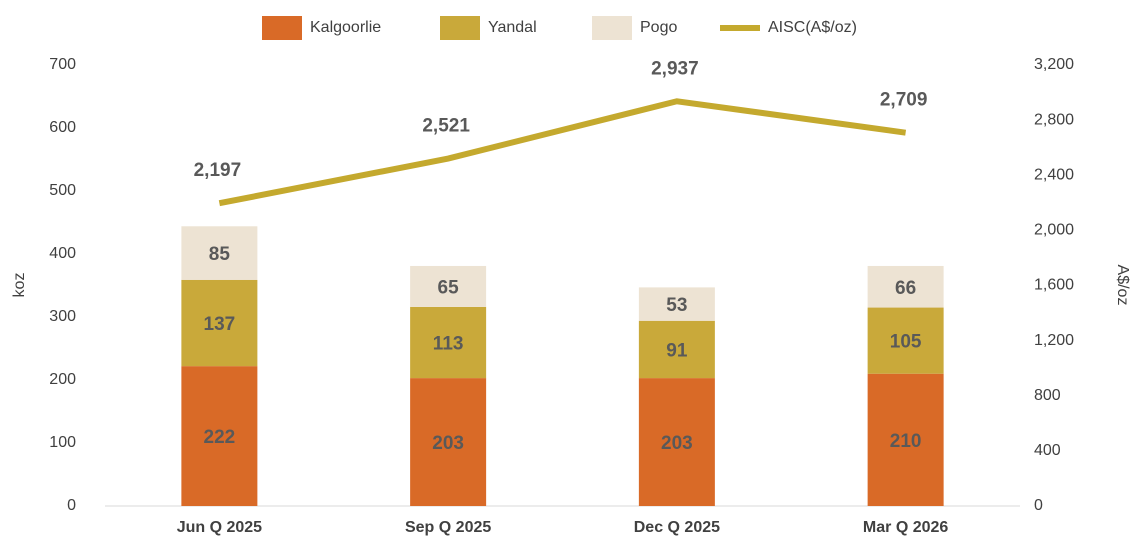 This screenshot has height=539, width=1137. Describe the element at coordinates (812, 27) in the screenshot. I see `legend-label: AISC(A$/oz)` at that location.